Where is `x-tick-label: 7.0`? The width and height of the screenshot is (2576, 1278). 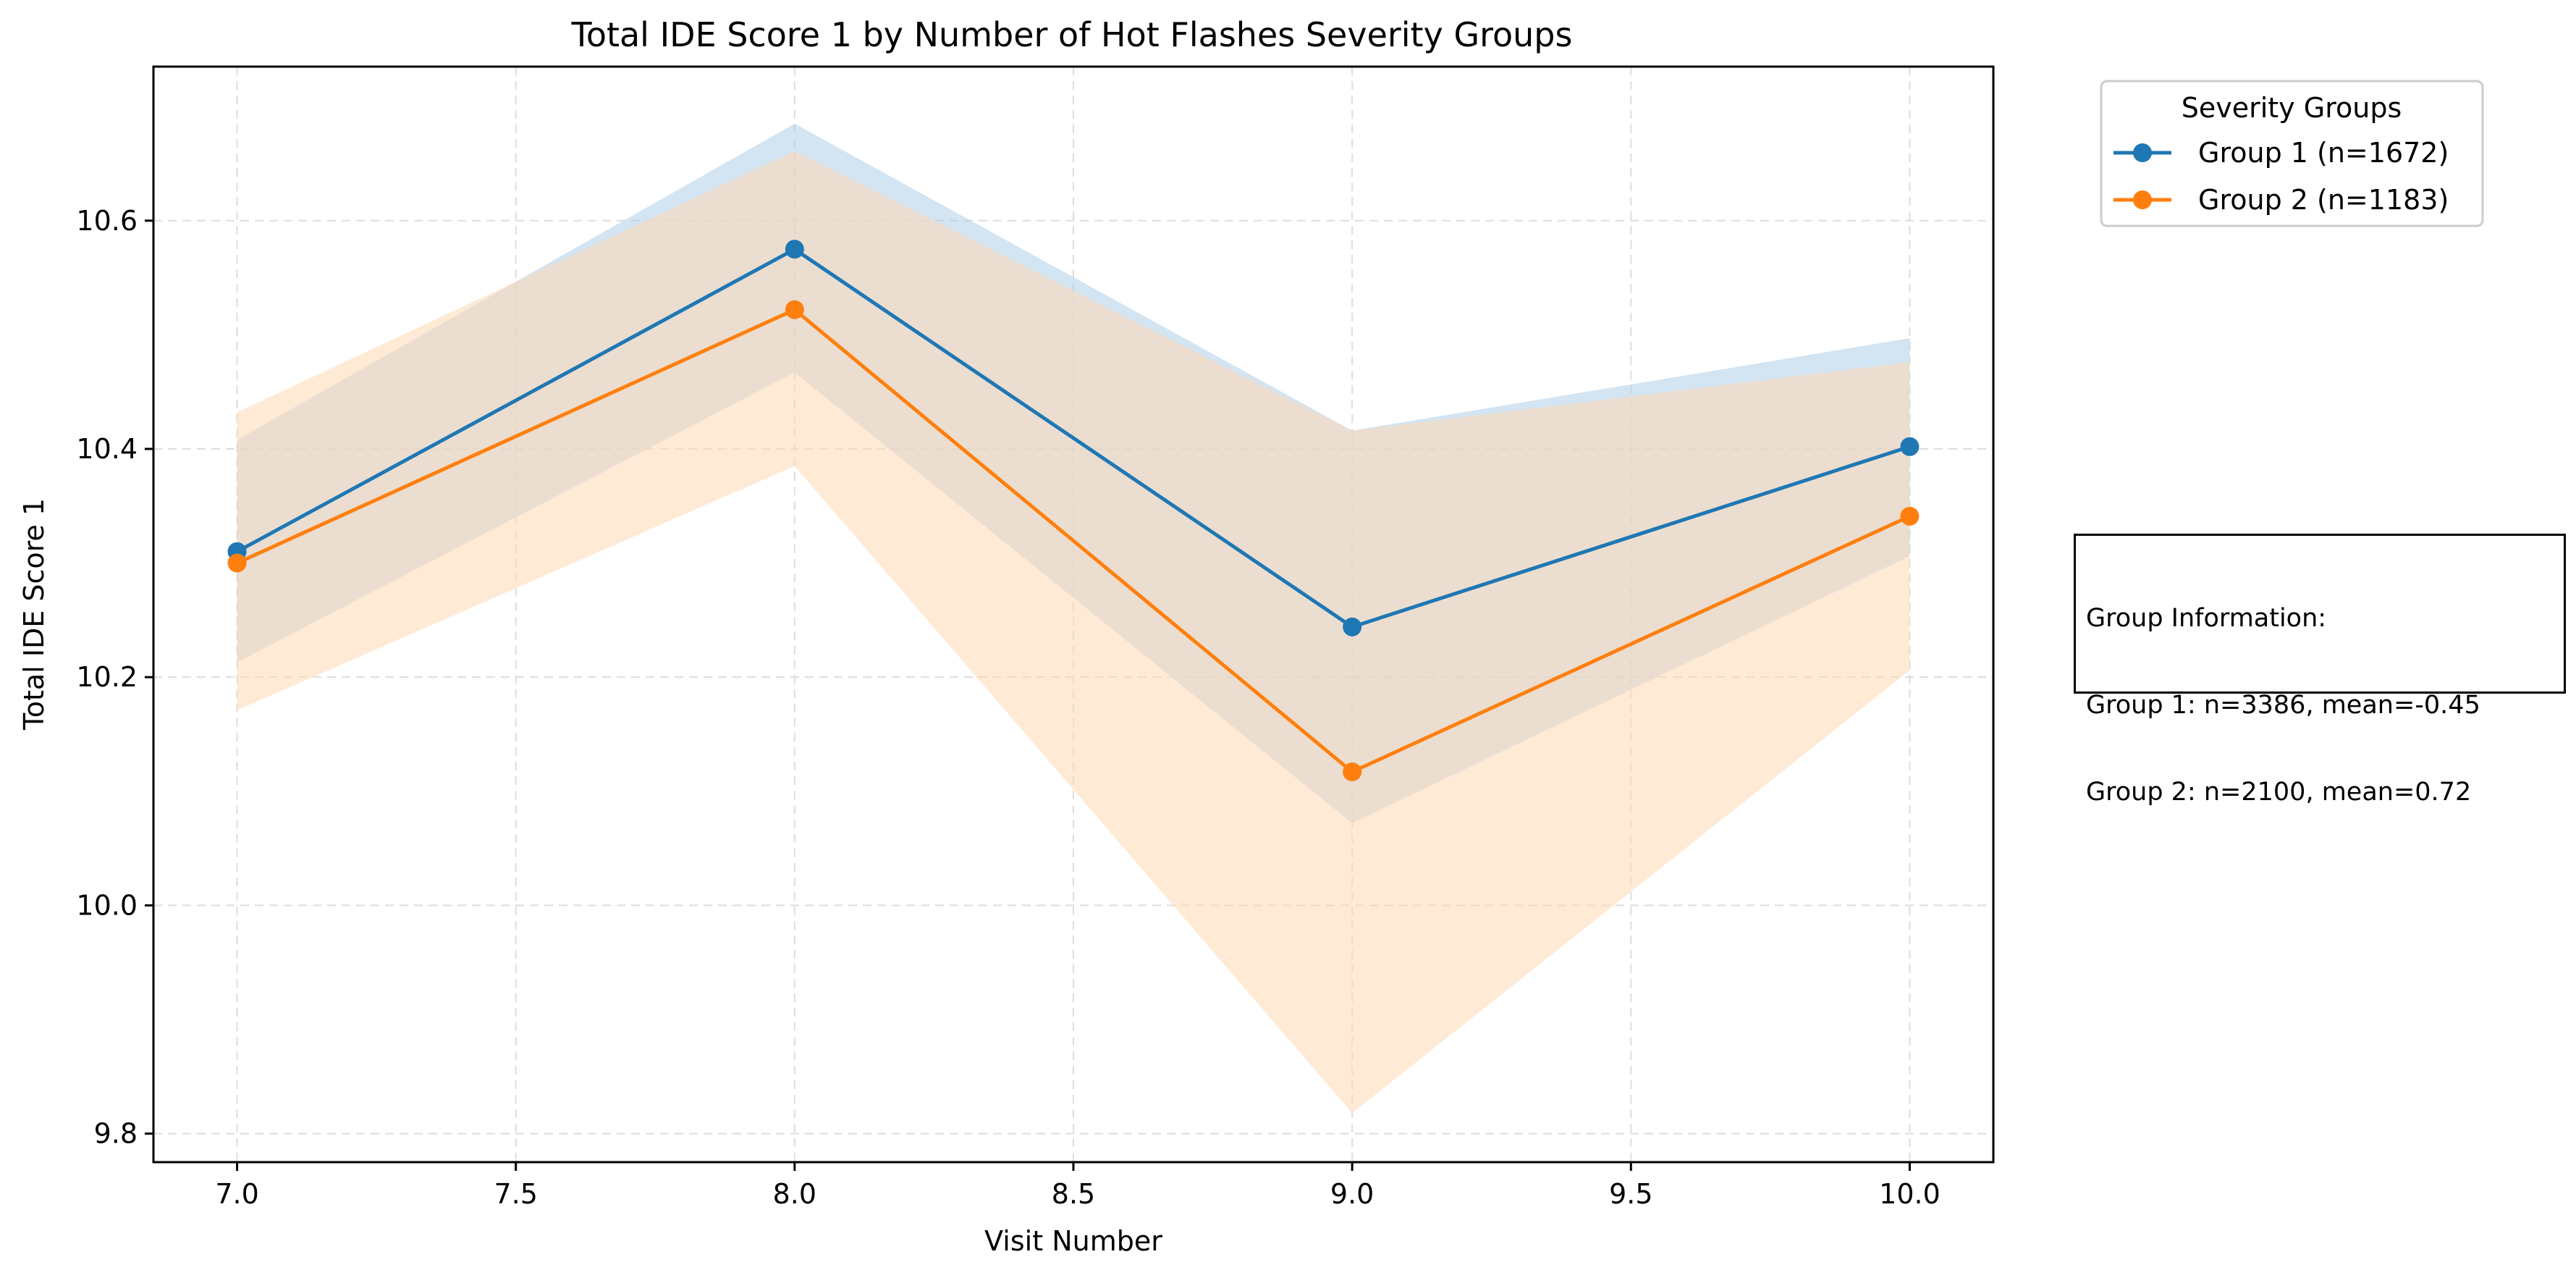
x-tick-label: 7.0 is located at coordinates (236, 1194).